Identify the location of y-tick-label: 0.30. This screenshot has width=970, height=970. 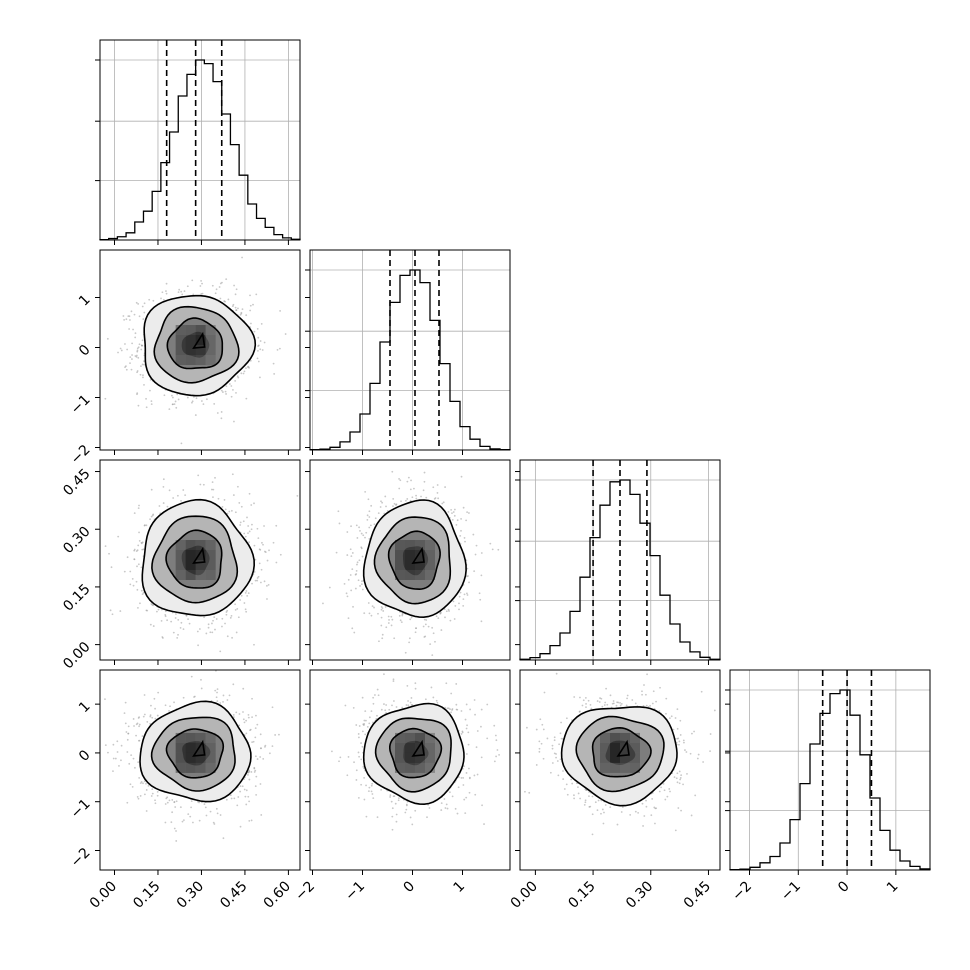
(76, 540).